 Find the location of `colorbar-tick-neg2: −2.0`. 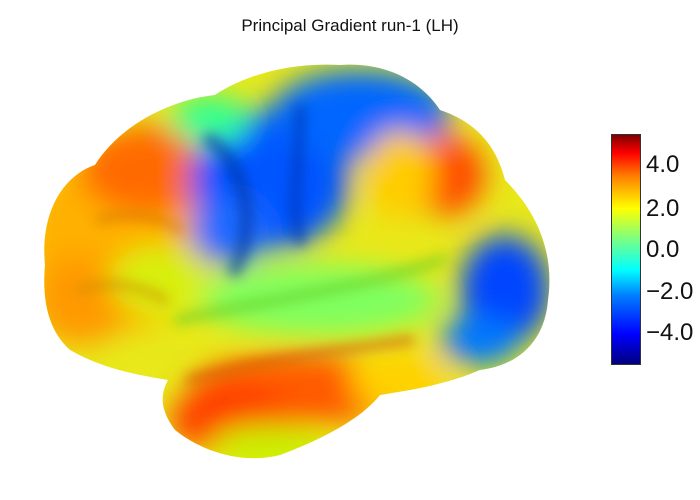

colorbar-tick-neg2: −2.0 is located at coordinates (670, 291).